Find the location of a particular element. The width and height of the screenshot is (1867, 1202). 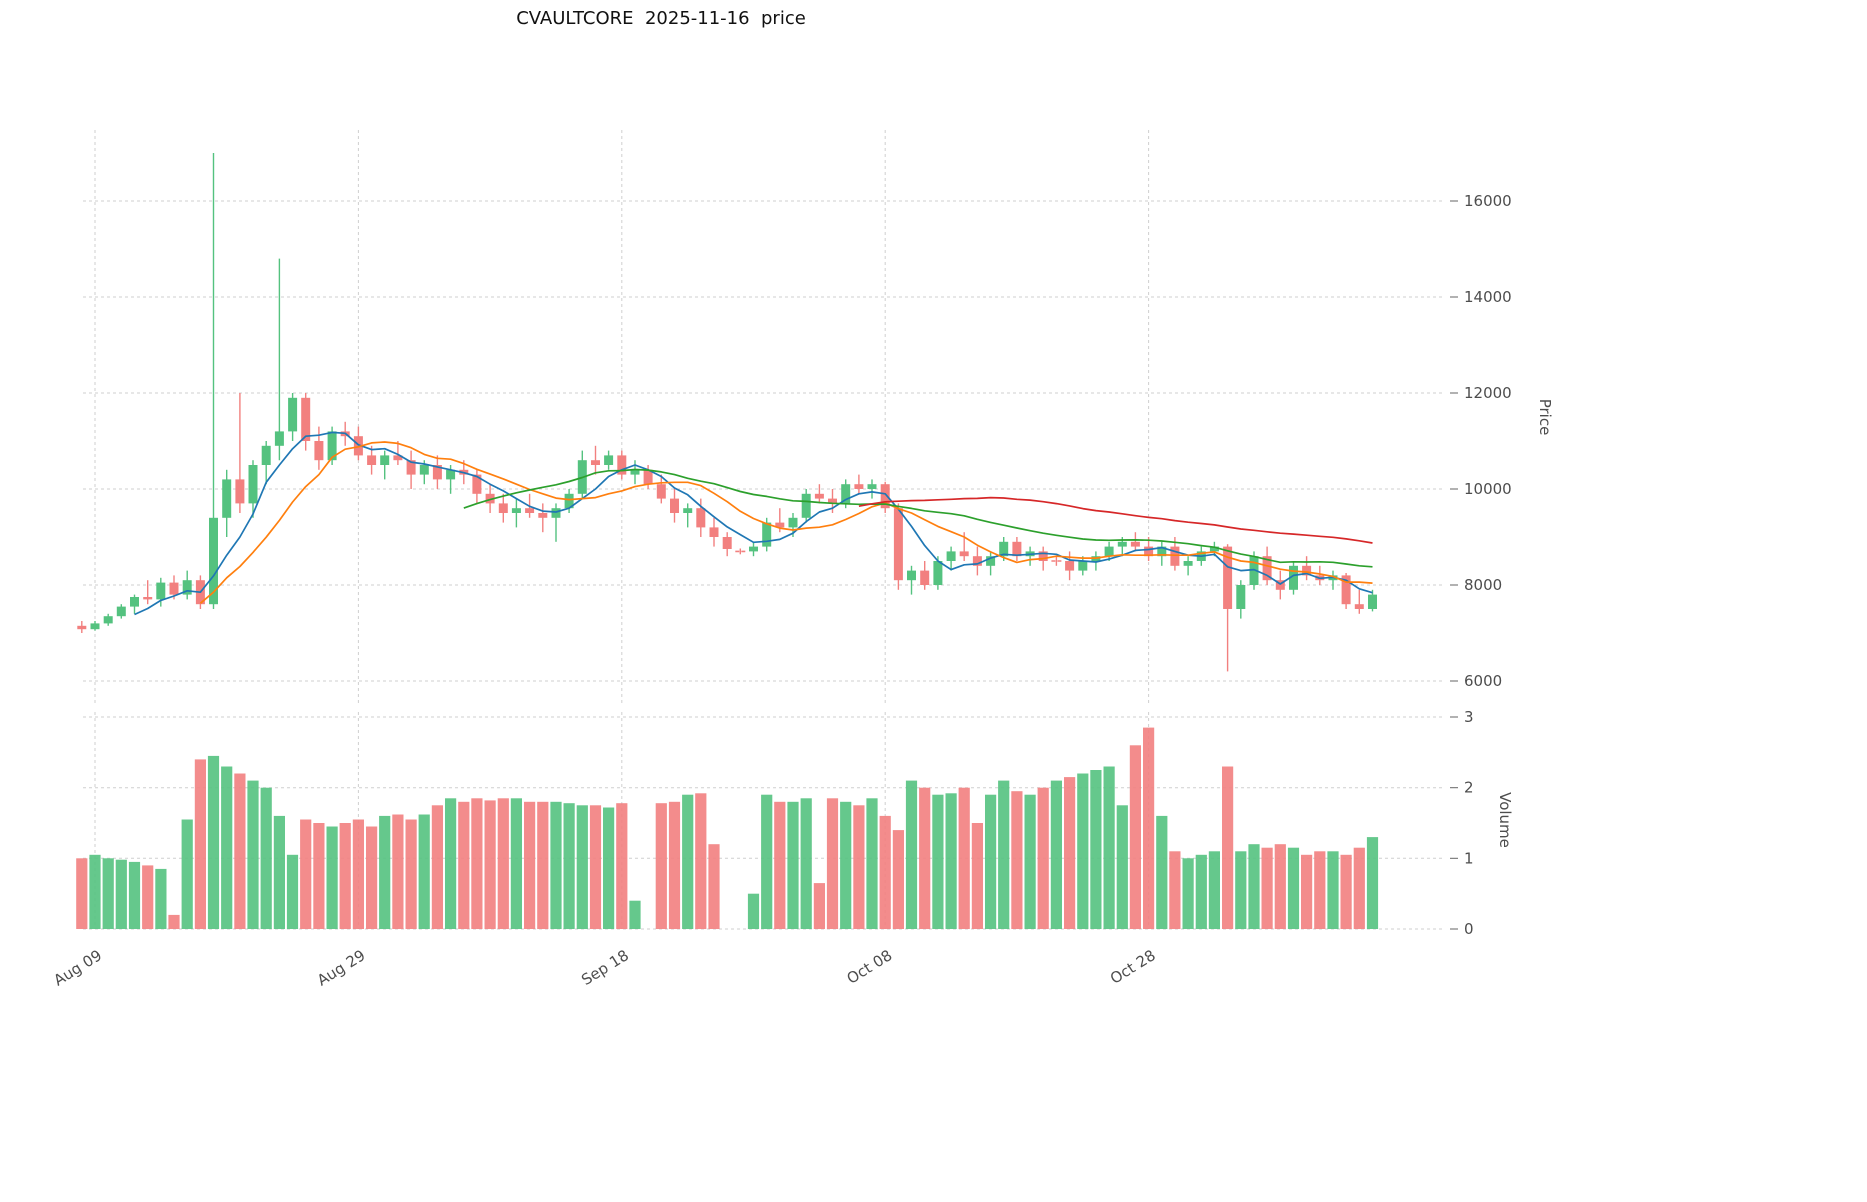

ma-line-ma-longest is located at coordinates (1115, 520).